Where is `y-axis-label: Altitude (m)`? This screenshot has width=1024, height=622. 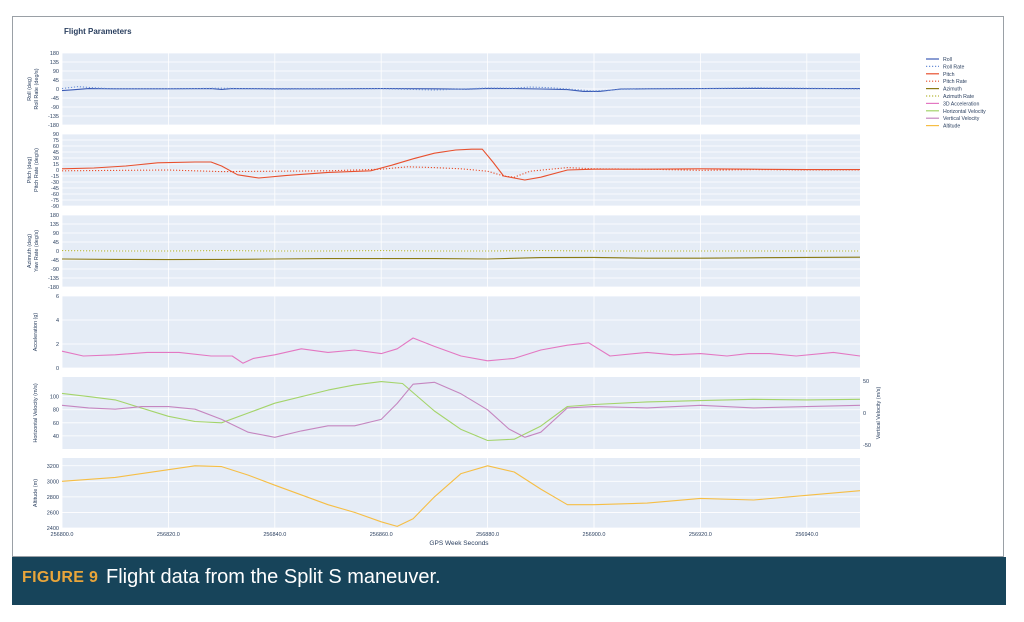
y-axis-label: Altitude (m) is located at coordinates (36, 493).